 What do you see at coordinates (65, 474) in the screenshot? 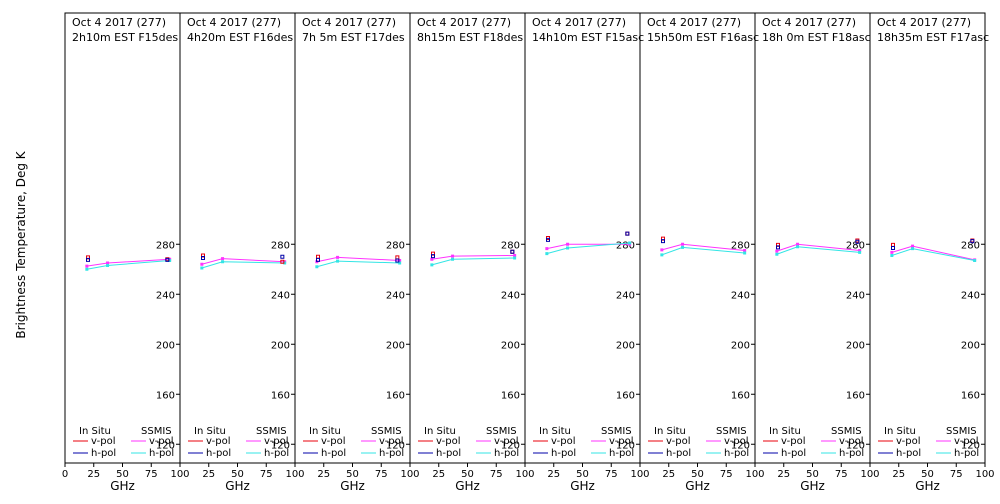
I see `x-tick-label: 0` at bounding box center [65, 474].